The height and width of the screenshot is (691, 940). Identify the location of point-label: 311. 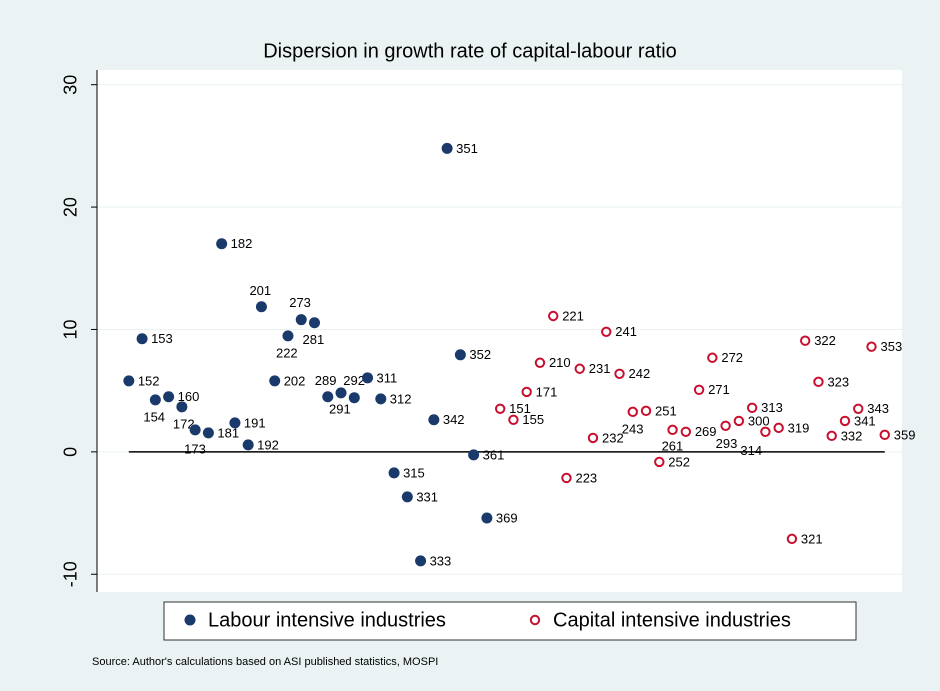
(387, 377).